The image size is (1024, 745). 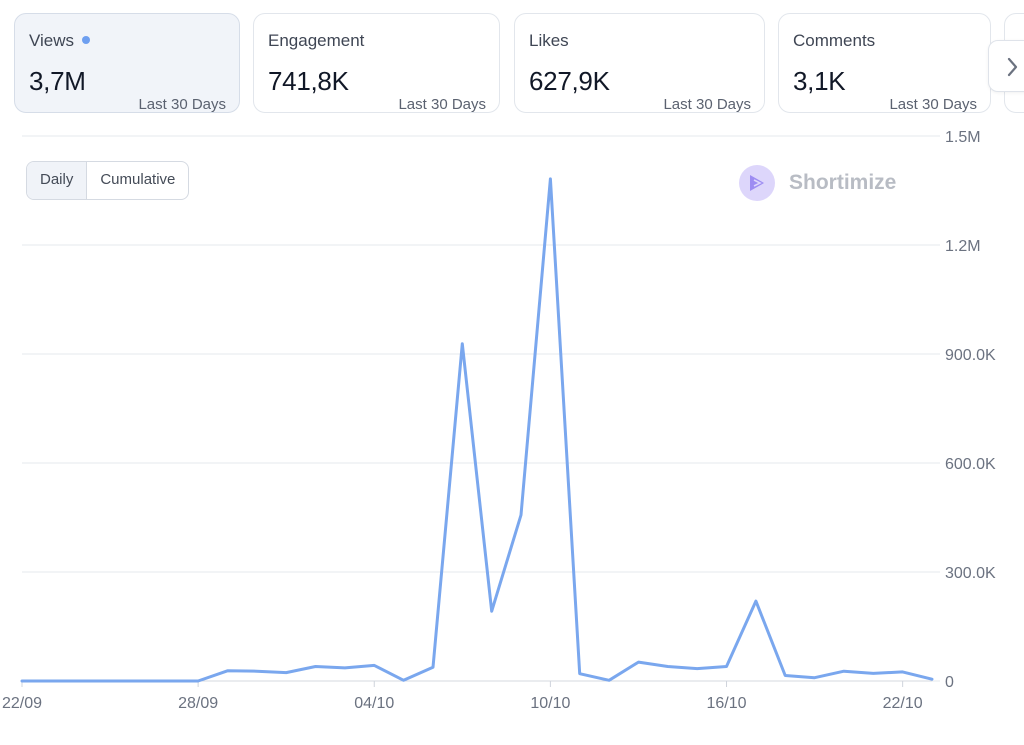 I want to click on chevron-right-icon, so click(x=1012, y=67).